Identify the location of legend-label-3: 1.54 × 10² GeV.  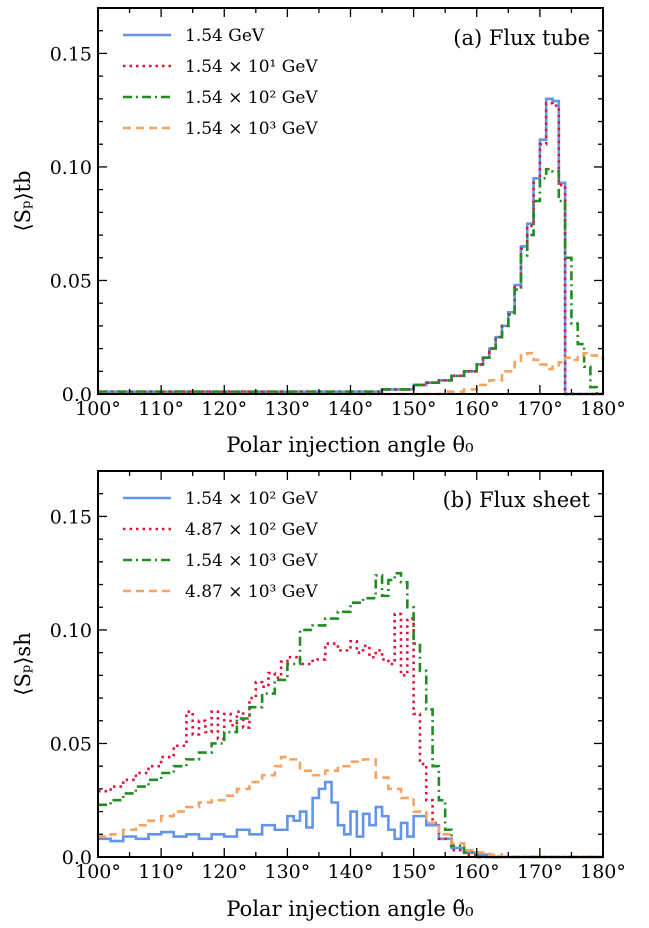
(251, 98).